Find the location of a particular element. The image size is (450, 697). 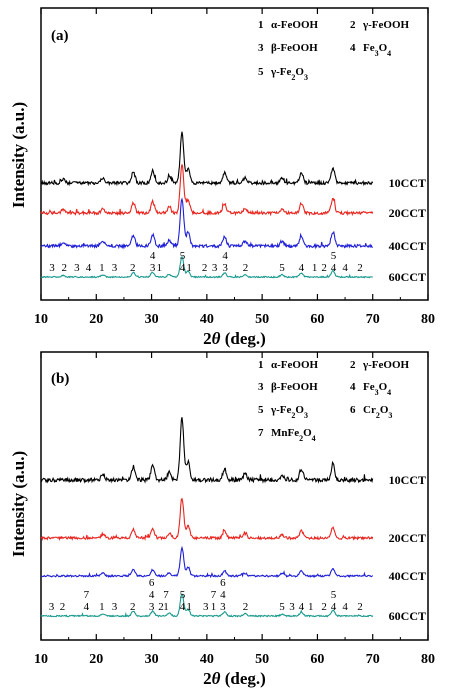

x-tick-label: 20 is located at coordinates (96, 659).